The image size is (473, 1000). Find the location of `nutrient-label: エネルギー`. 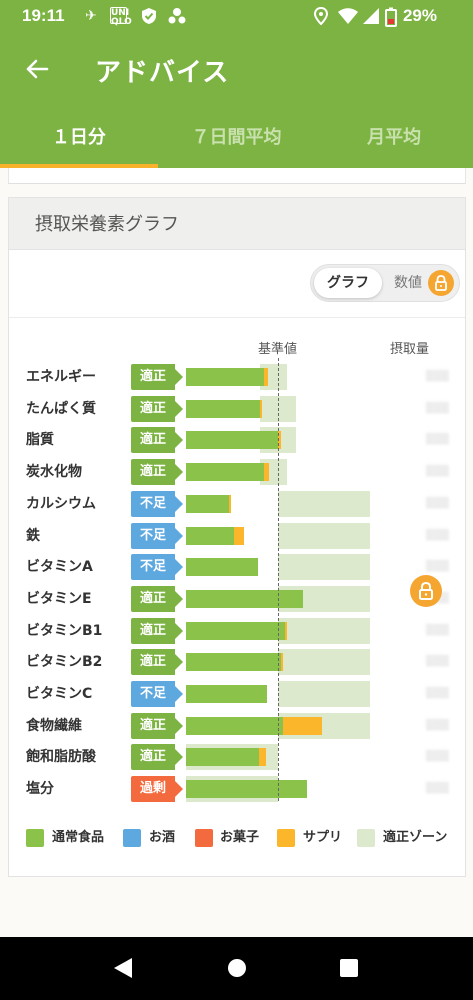

nutrient-label: エネルギー is located at coordinates (61, 377).